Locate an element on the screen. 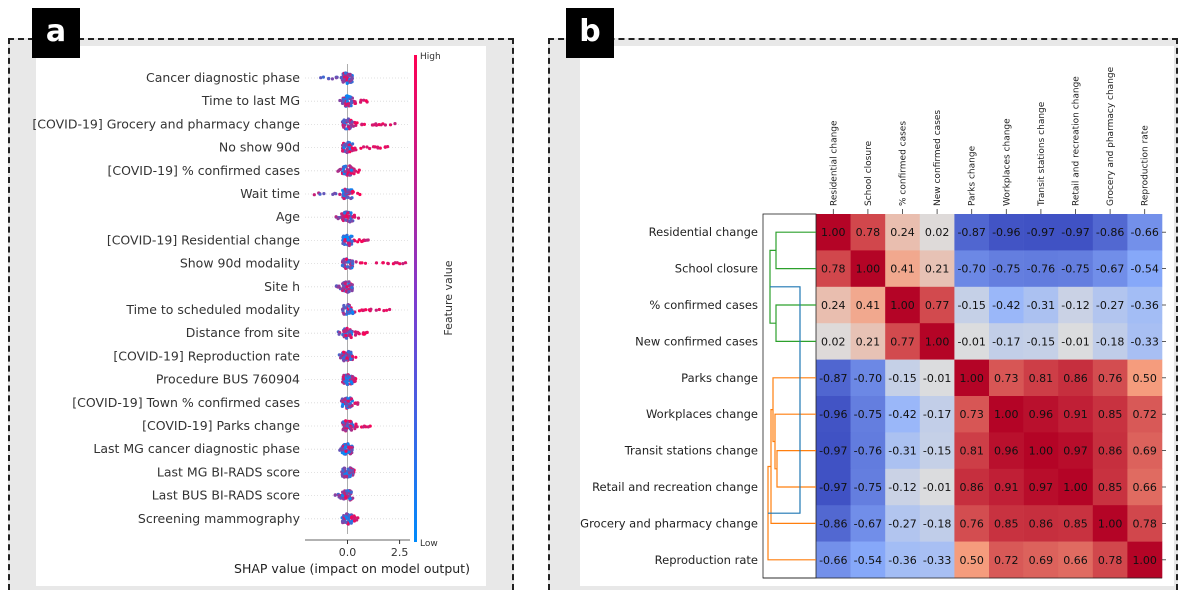  cell-value-label: 0.24 is located at coordinates (902, 232).